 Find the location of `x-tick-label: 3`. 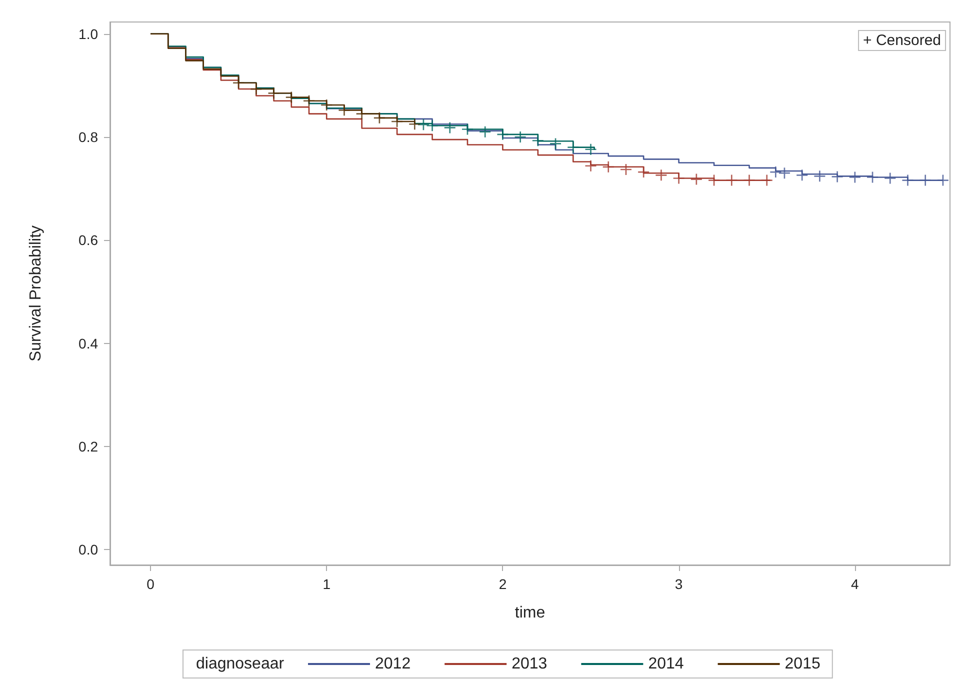

x-tick-label: 3 is located at coordinates (678, 584).